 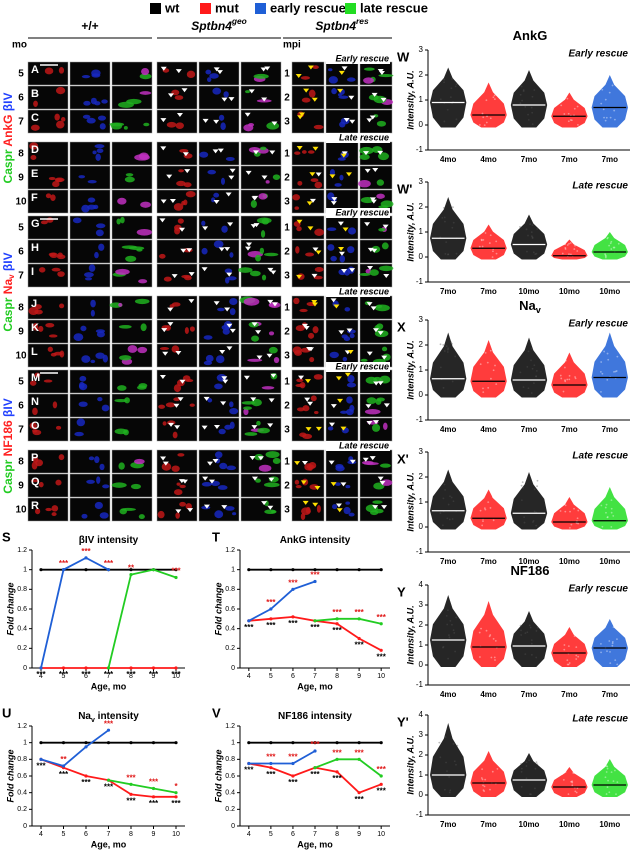 What do you see at coordinates (448, 291) in the screenshot?
I see `x-tick-label: 7mo` at bounding box center [448, 291].